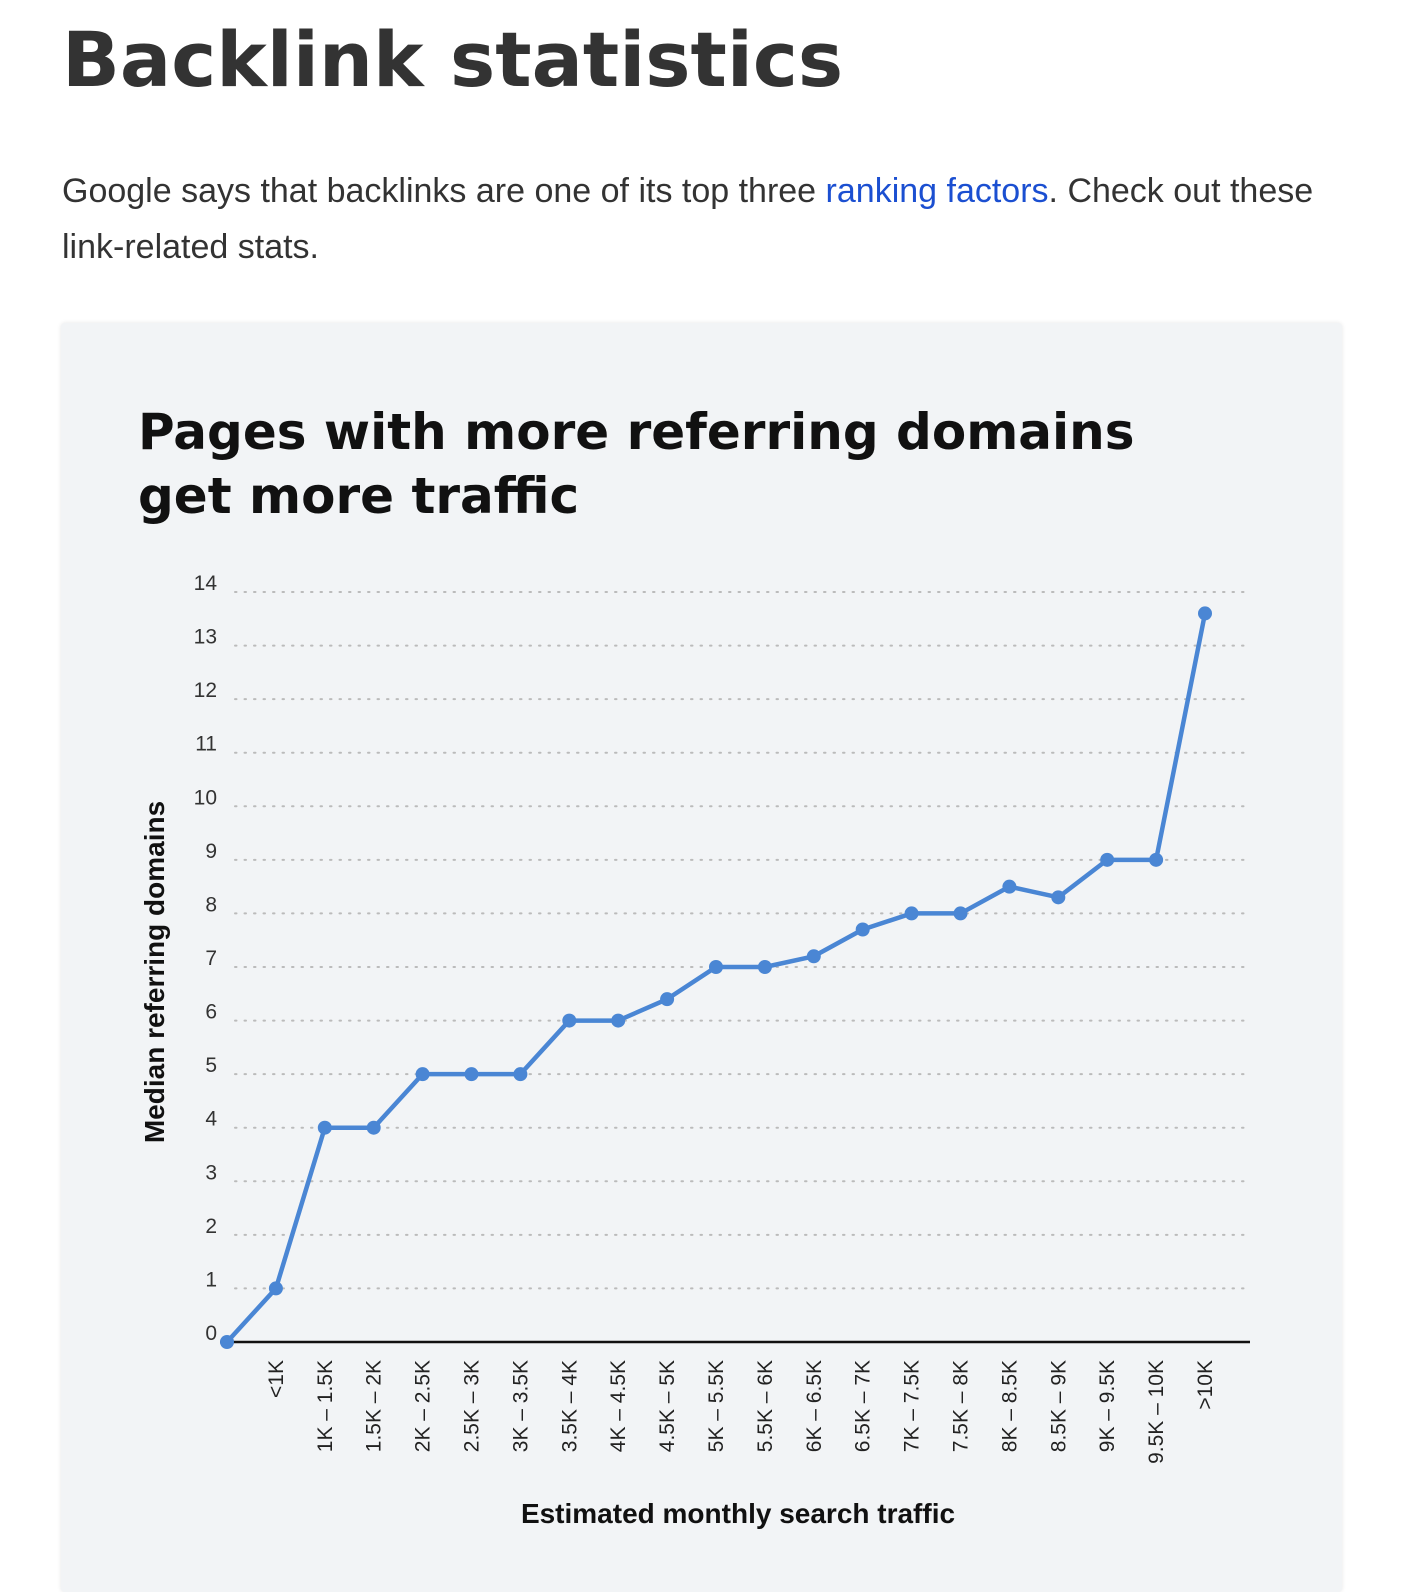 The image size is (1404, 1592). Describe the element at coordinates (765, 1406) in the screenshot. I see `x-tick-label-11: 5.5K – 6K` at that location.